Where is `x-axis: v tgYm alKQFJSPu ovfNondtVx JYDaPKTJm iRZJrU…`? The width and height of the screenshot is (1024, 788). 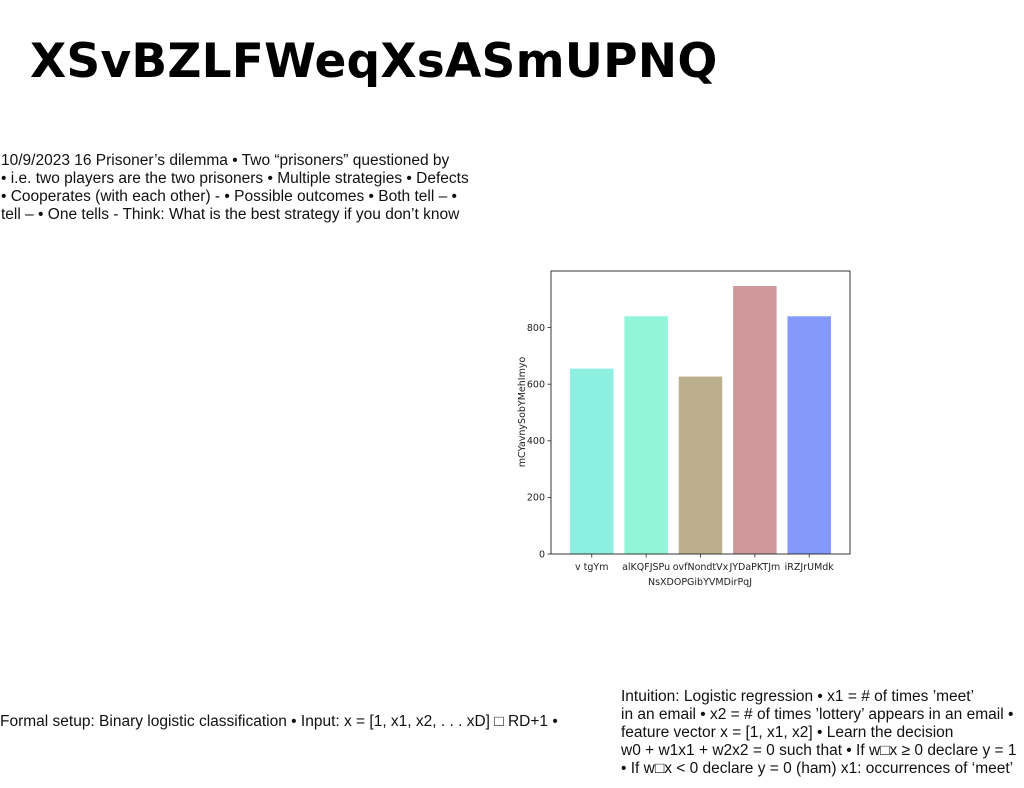
x-axis: v tgYm alKQFJSPu ovfNondtVx JYDaPKTJm iRZJrU… is located at coordinates (704, 563).